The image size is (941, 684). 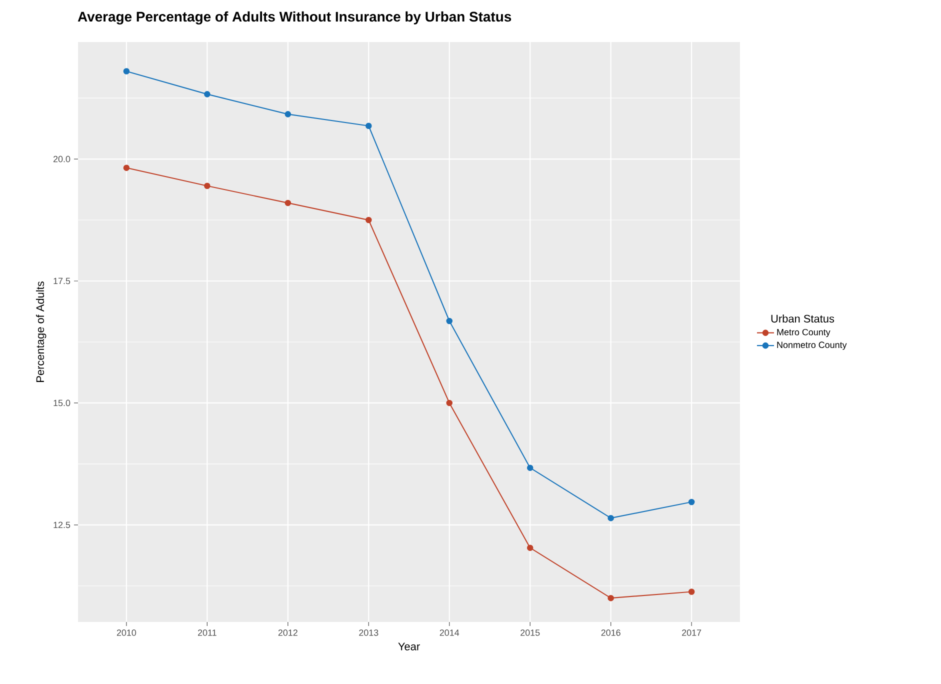 What do you see at coordinates (62, 525) in the screenshot?
I see `y-tick-label: 12.5` at bounding box center [62, 525].